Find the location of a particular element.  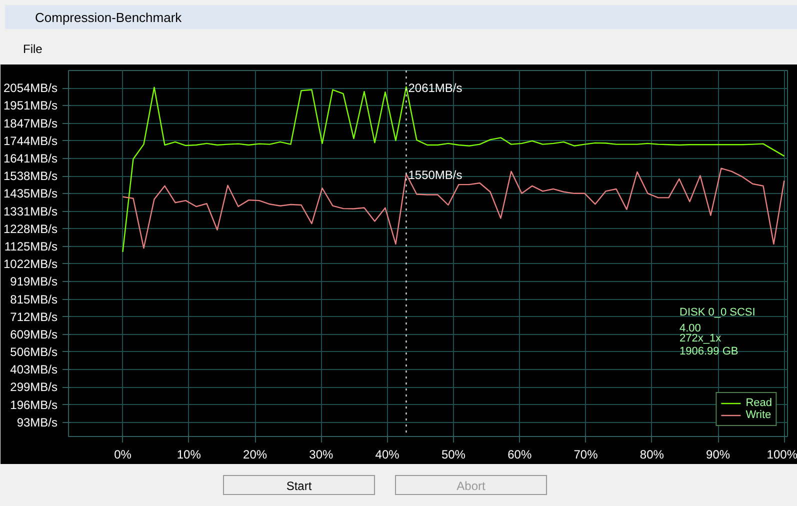

x-tick-label: 90% is located at coordinates (718, 455).